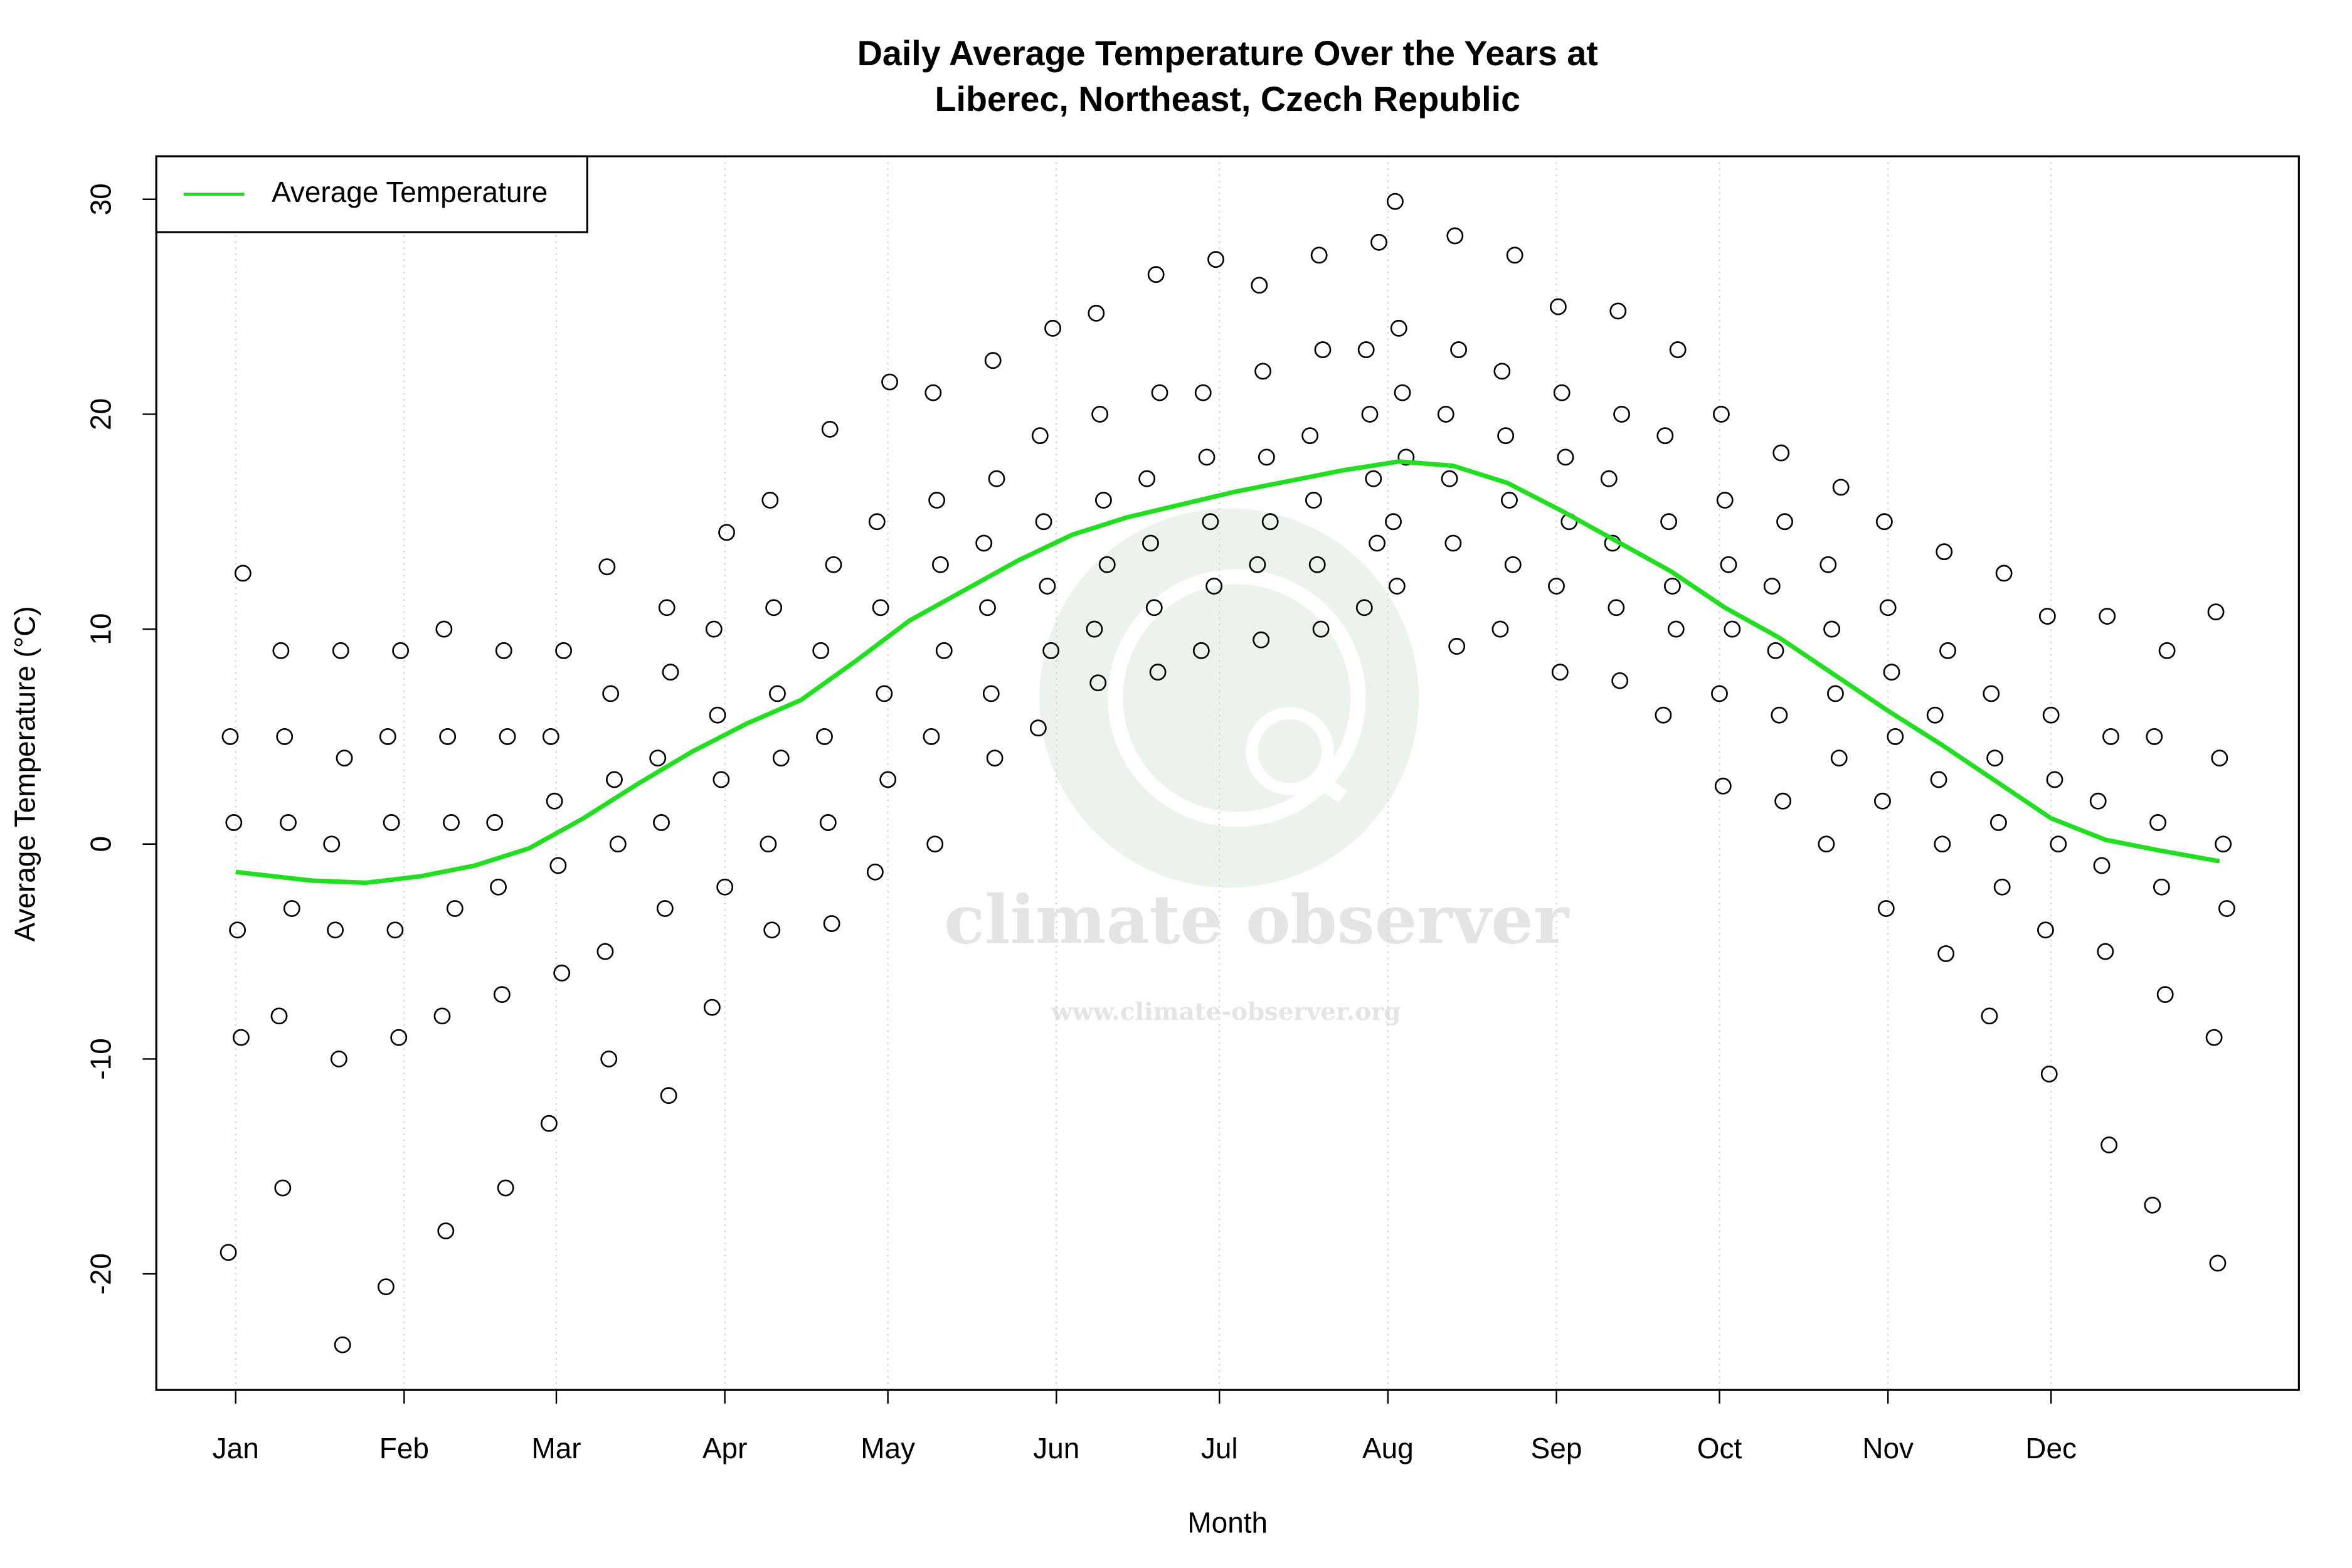  What do you see at coordinates (1388, 1448) in the screenshot?
I see `x-tick-label: Aug` at bounding box center [1388, 1448].